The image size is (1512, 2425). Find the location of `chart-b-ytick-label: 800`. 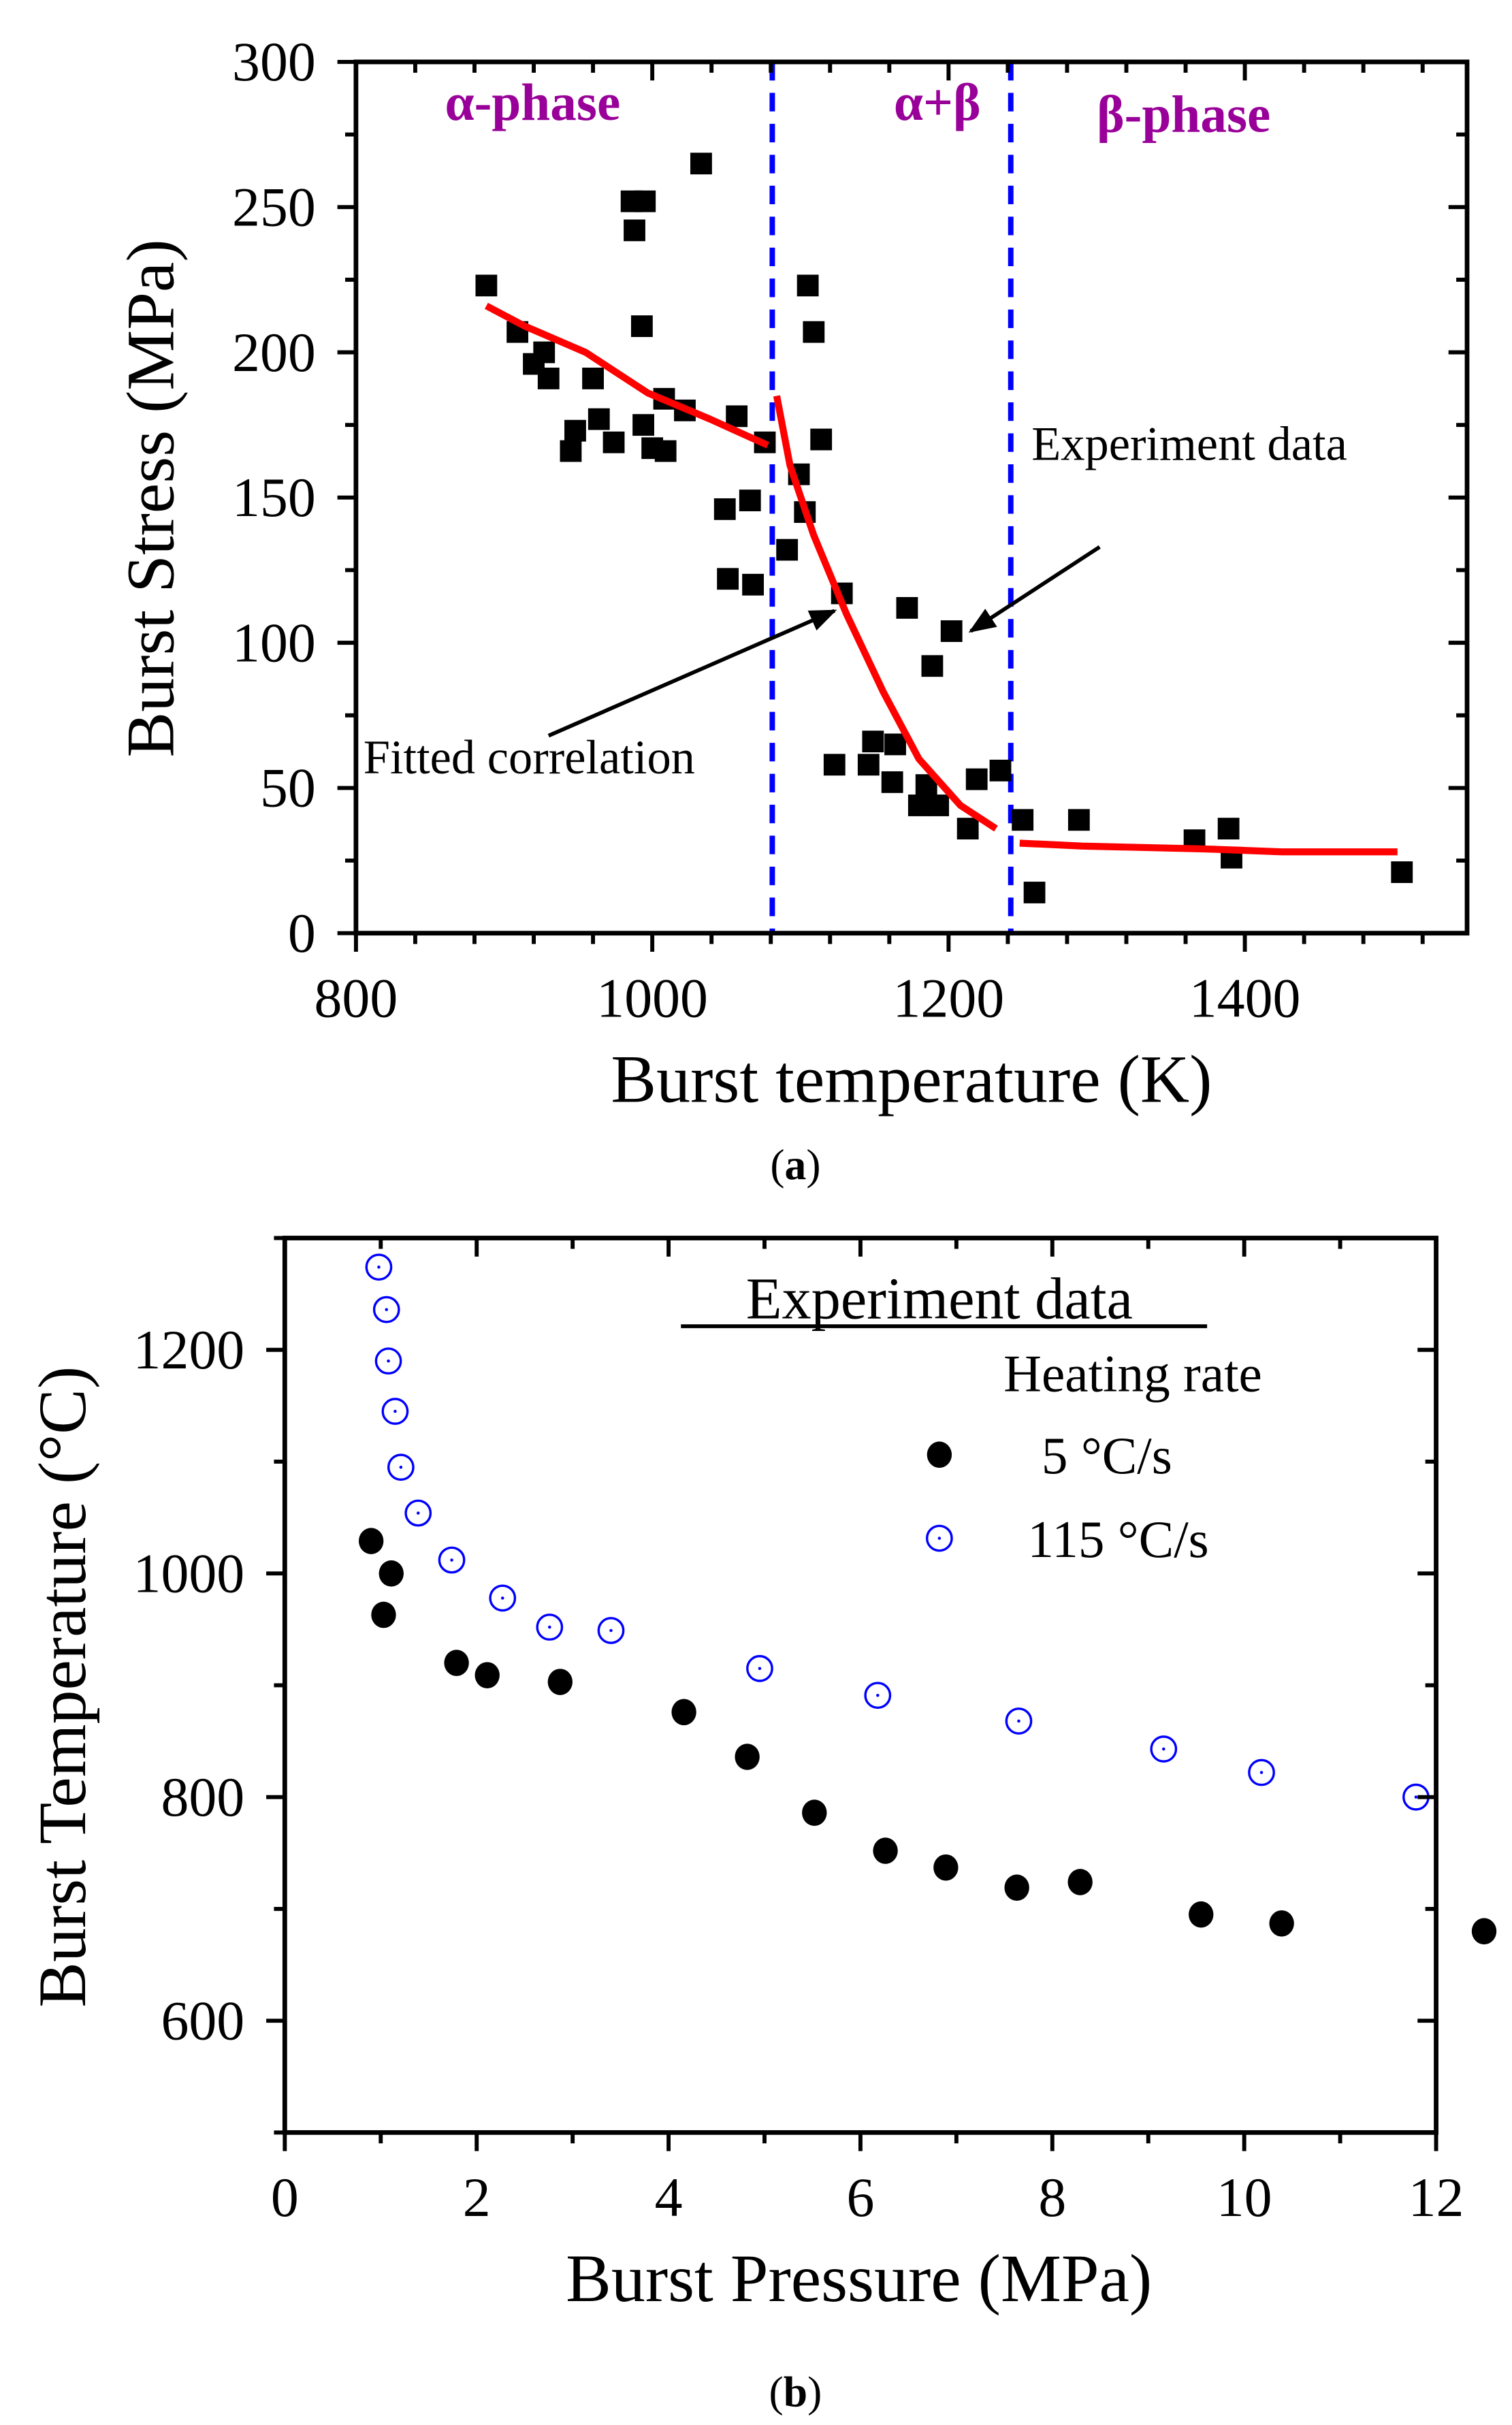

chart-b-ytick-label: 800 is located at coordinates (203, 1797).